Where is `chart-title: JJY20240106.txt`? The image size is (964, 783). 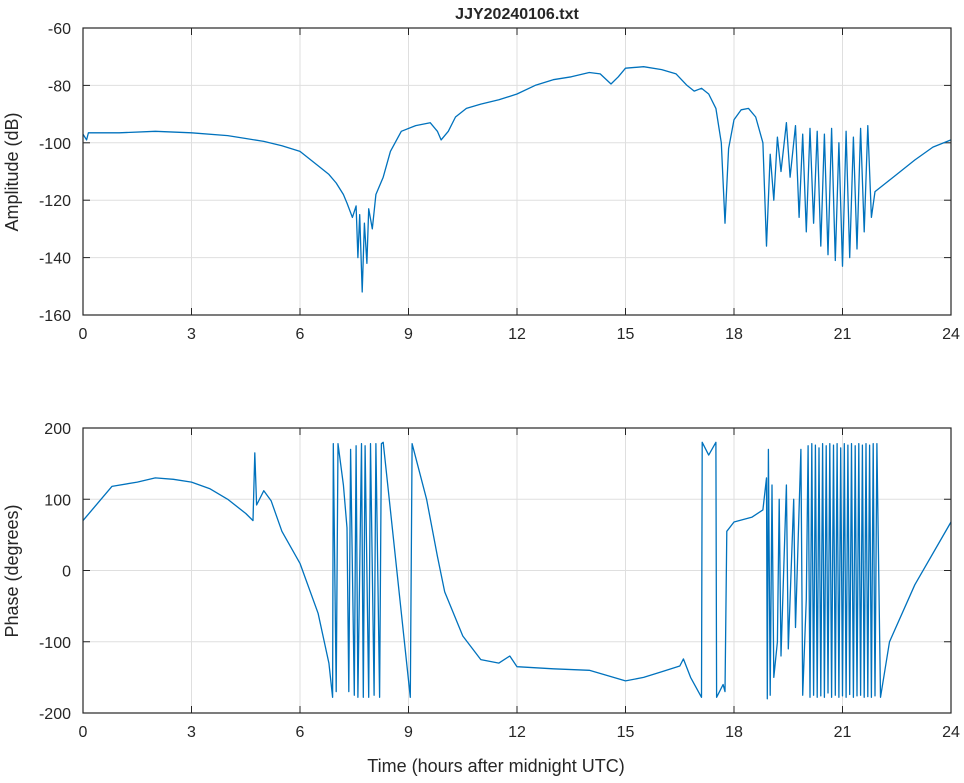
chart-title: JJY20240106.txt is located at coordinates (517, 14).